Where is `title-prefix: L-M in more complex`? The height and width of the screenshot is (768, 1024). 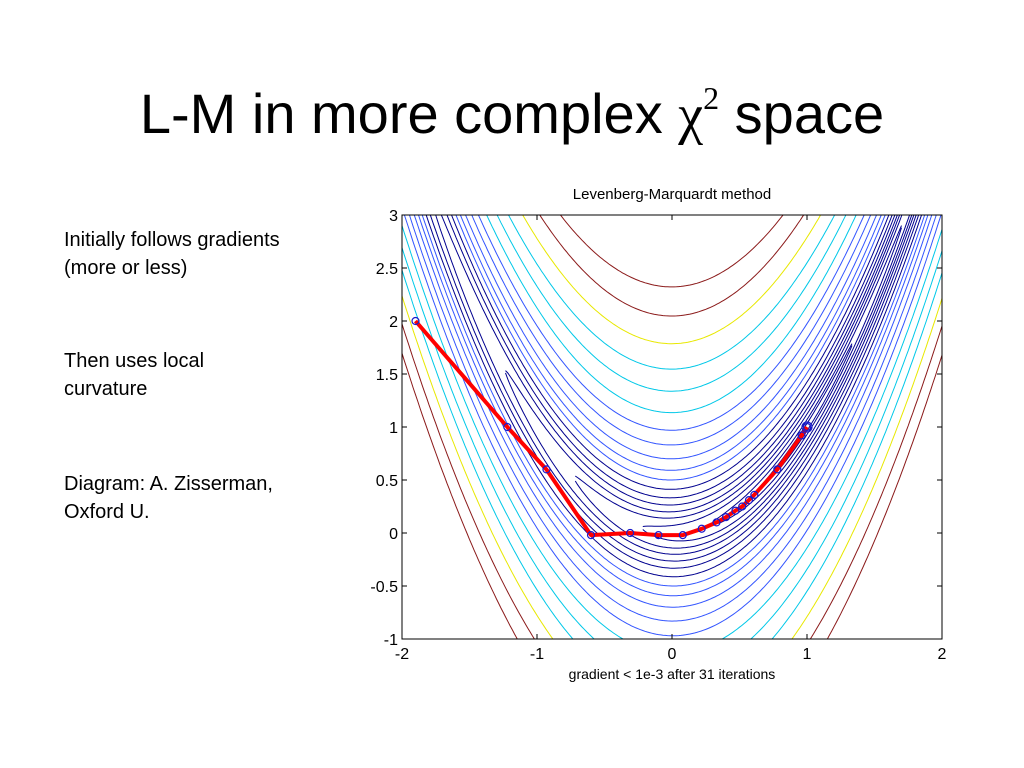
title-prefix: L-M in more complex is located at coordinates (401, 113).